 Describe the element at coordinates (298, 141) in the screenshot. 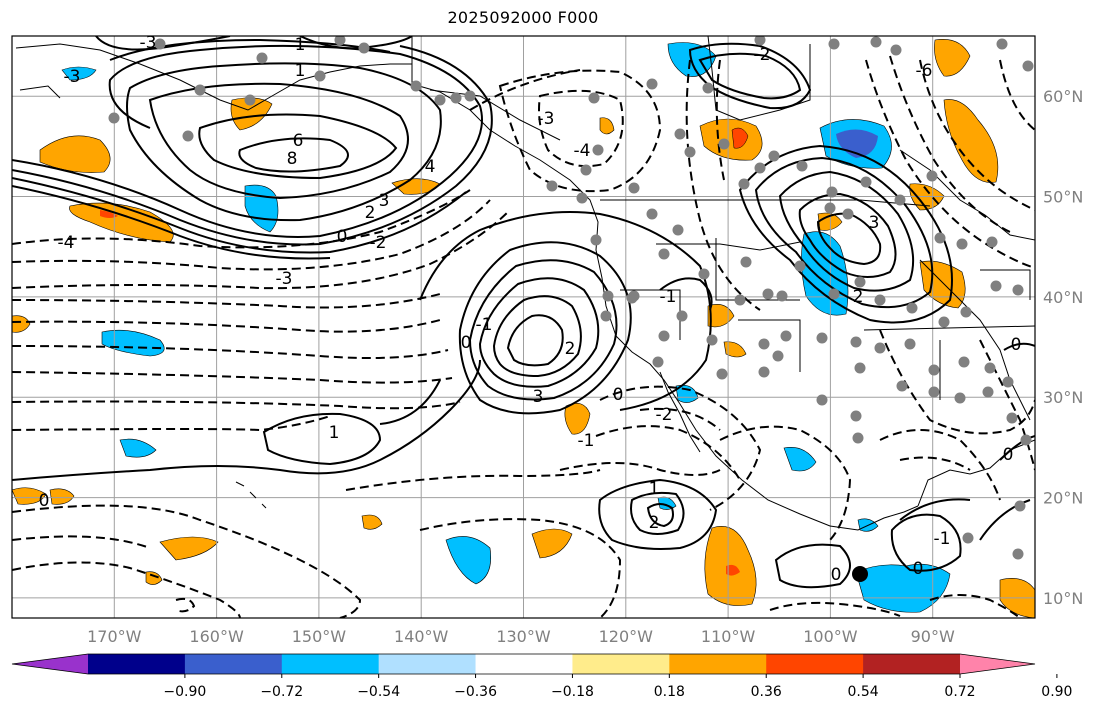

I see `contour-label: 6` at that location.